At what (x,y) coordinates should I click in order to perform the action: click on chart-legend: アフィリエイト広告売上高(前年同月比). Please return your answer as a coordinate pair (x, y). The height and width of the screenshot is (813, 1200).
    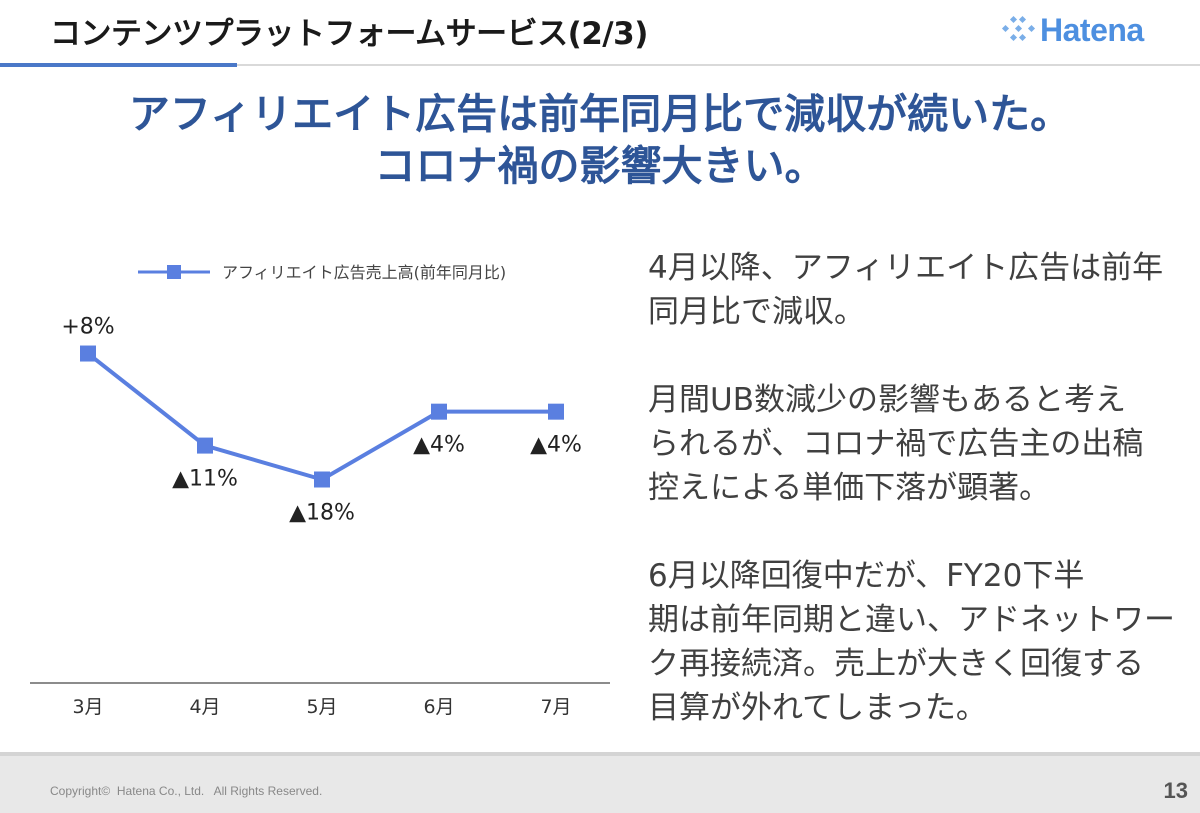
    Looking at the image, I should click on (322, 272).